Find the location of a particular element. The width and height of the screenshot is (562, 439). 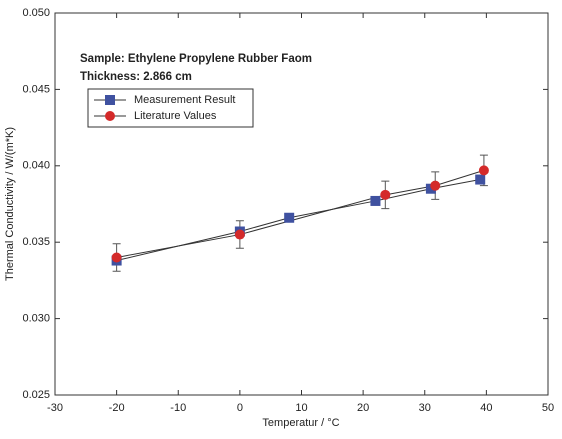

x-tick-label: 50 is located at coordinates (548, 408).